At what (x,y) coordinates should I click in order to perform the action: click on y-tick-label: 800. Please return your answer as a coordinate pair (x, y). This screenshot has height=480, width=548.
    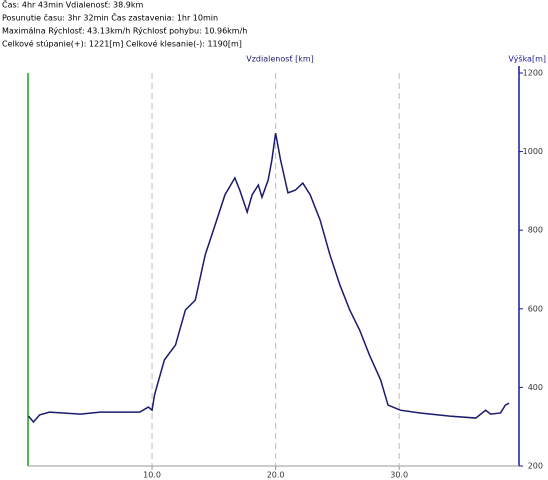
    Looking at the image, I should click on (535, 230).